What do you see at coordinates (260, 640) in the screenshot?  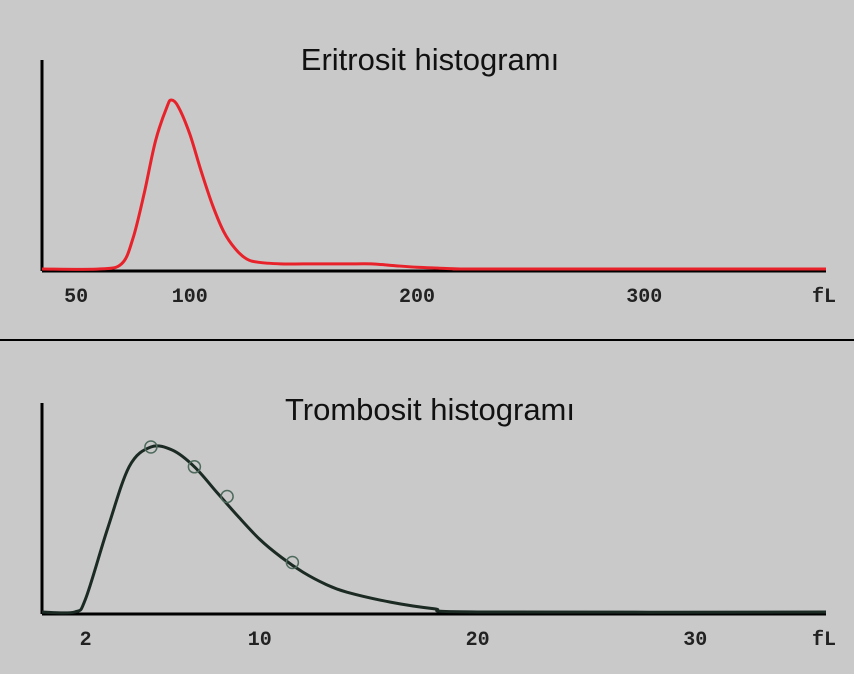 I see `plt-tick-label-10: 10` at bounding box center [260, 640].